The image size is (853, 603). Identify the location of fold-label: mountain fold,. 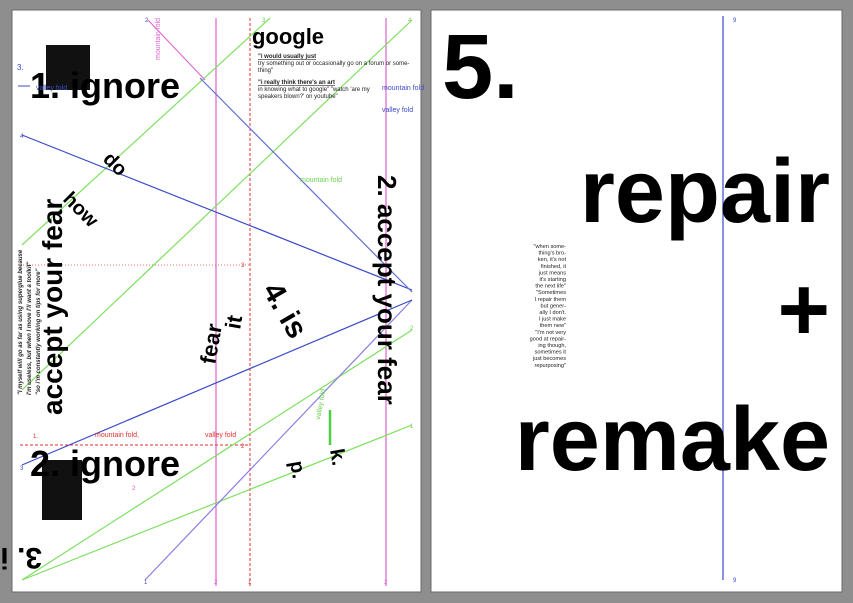
(117, 435).